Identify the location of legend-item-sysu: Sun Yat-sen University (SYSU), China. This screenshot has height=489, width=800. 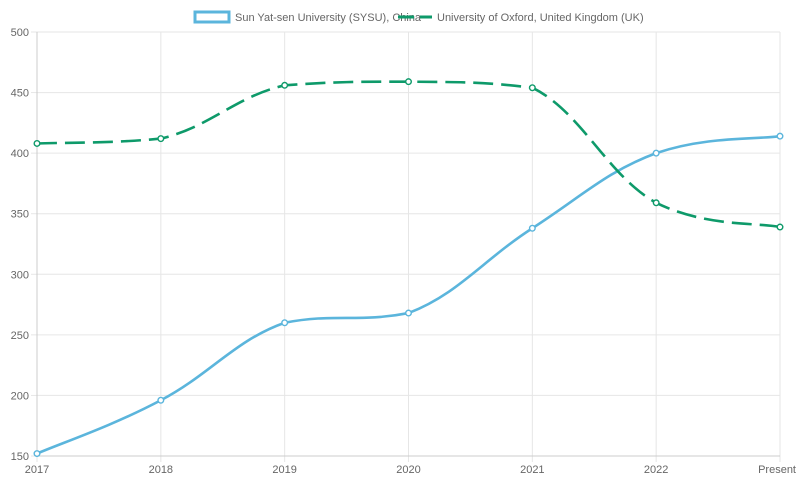
(307, 17).